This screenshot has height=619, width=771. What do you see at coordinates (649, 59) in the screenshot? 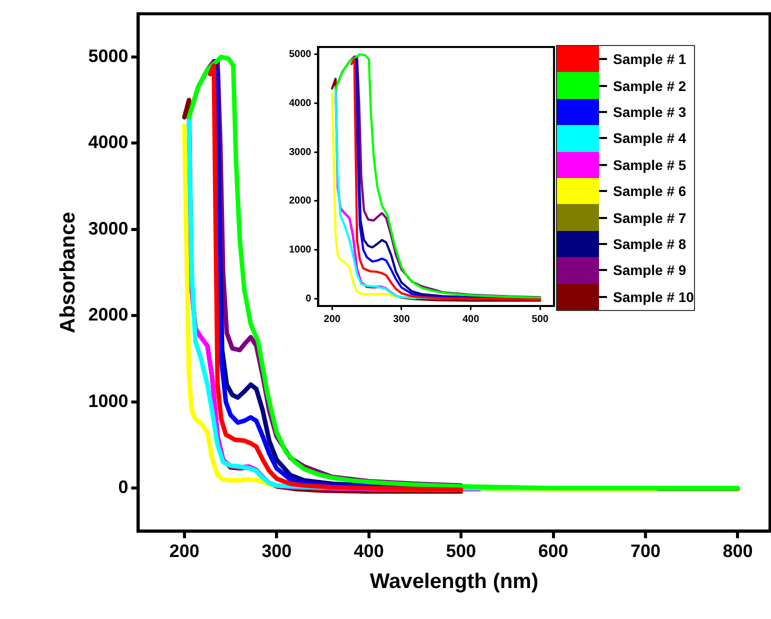
I see `legend-label: Sample # 1` at bounding box center [649, 59].